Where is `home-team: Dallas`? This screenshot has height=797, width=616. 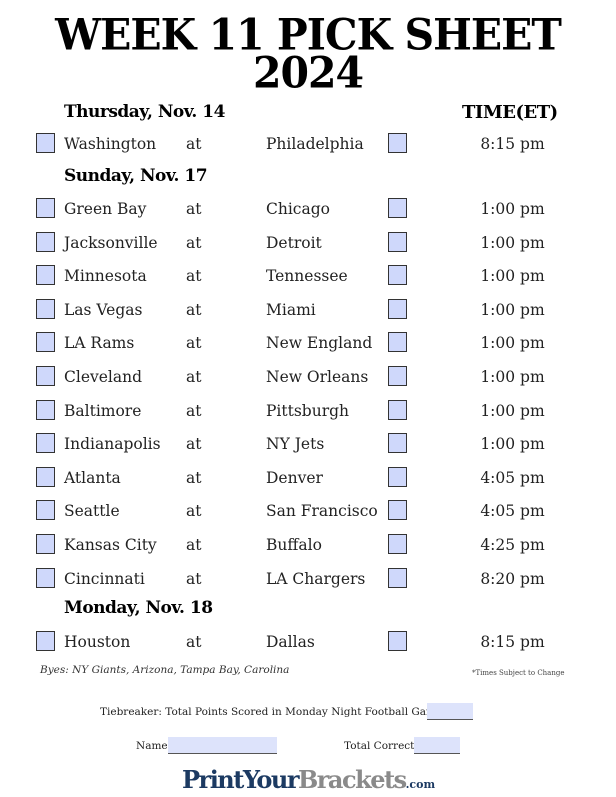
home-team: Dallas is located at coordinates (290, 642).